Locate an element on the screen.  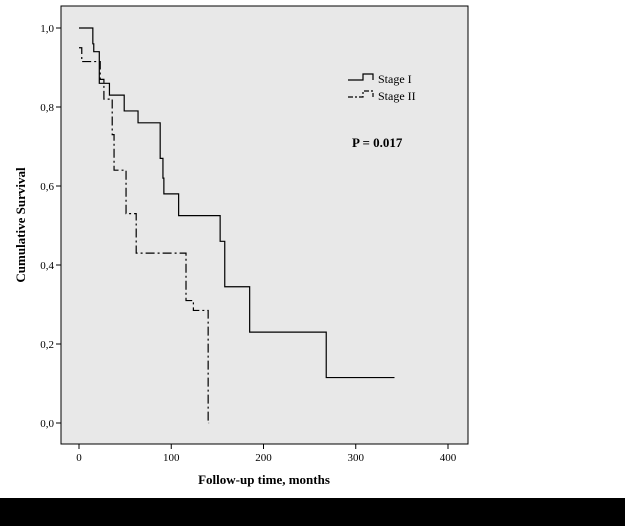
y-tick-label: 1,0 is located at coordinates (47, 29).